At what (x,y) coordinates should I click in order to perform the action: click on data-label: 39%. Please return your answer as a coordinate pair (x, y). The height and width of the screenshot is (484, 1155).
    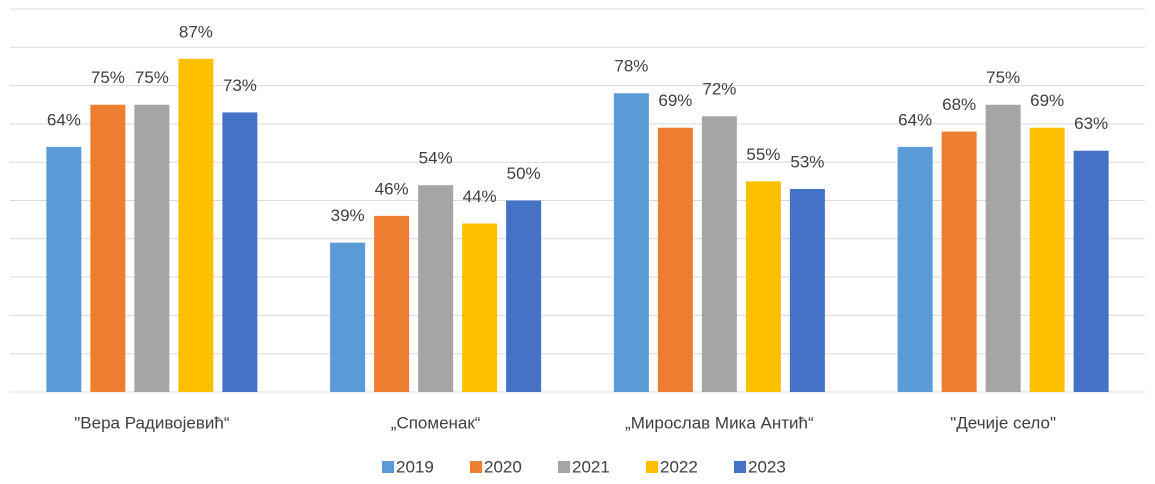
    Looking at the image, I should click on (348, 215).